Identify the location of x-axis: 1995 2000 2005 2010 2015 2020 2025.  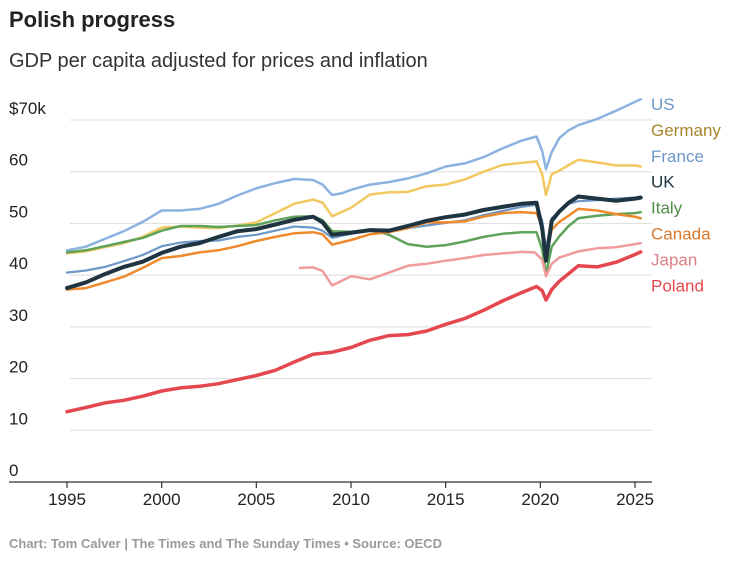
(331, 495).